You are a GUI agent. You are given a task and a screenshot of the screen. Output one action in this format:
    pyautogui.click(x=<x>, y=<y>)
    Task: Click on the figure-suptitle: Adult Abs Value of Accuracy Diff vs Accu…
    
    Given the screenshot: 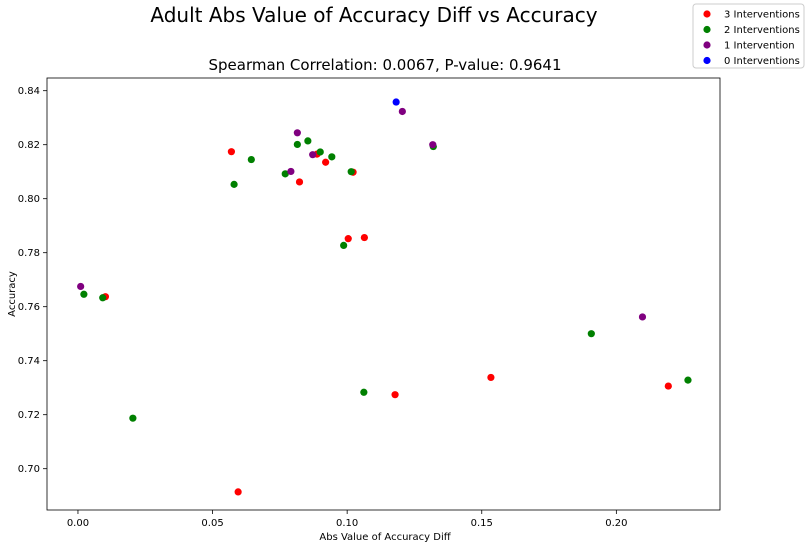 What is the action you would take?
    pyautogui.click(x=373, y=15)
    